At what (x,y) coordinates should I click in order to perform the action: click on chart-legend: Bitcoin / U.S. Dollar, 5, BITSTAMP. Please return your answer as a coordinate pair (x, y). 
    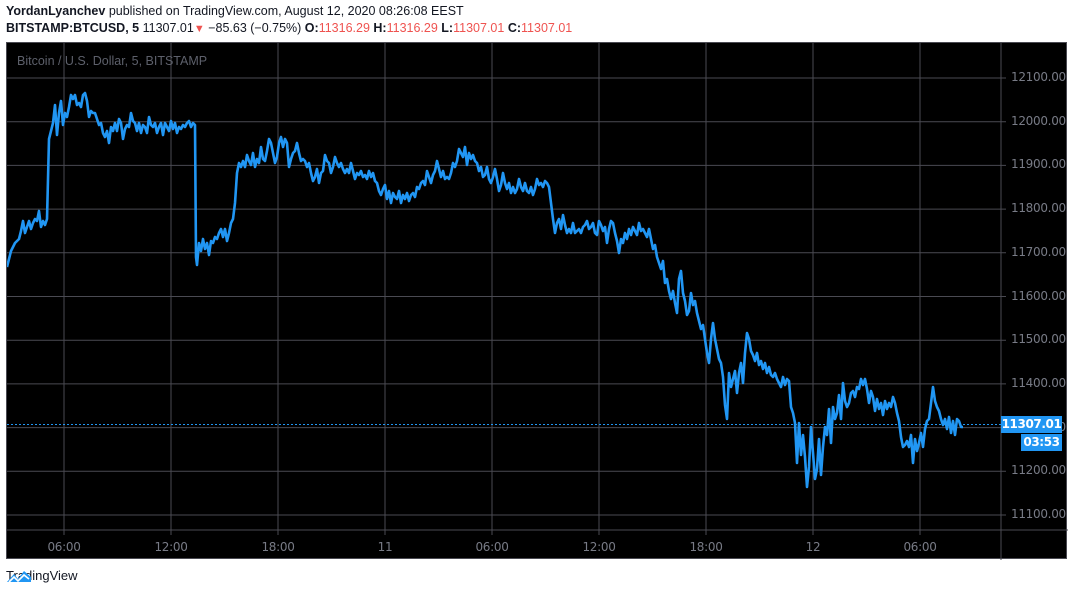
    Looking at the image, I should click on (112, 61).